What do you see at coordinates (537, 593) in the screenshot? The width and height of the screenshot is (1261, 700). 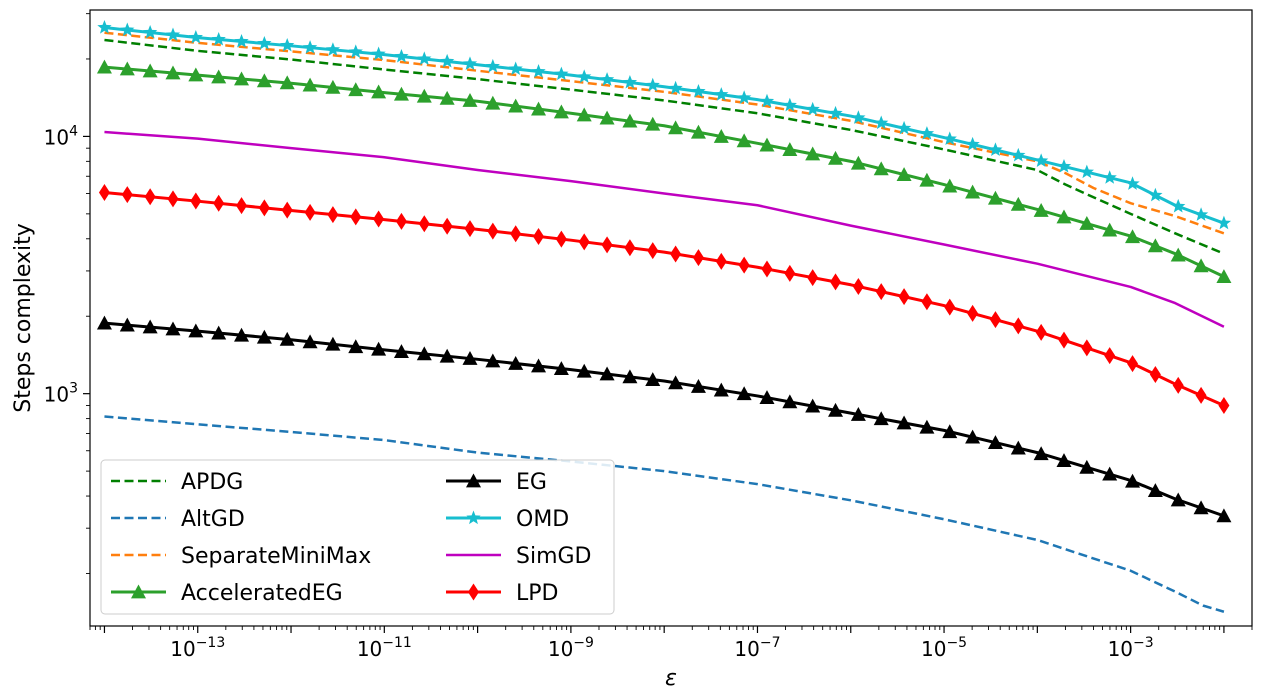 I see `legend-label: LPD` at bounding box center [537, 593].